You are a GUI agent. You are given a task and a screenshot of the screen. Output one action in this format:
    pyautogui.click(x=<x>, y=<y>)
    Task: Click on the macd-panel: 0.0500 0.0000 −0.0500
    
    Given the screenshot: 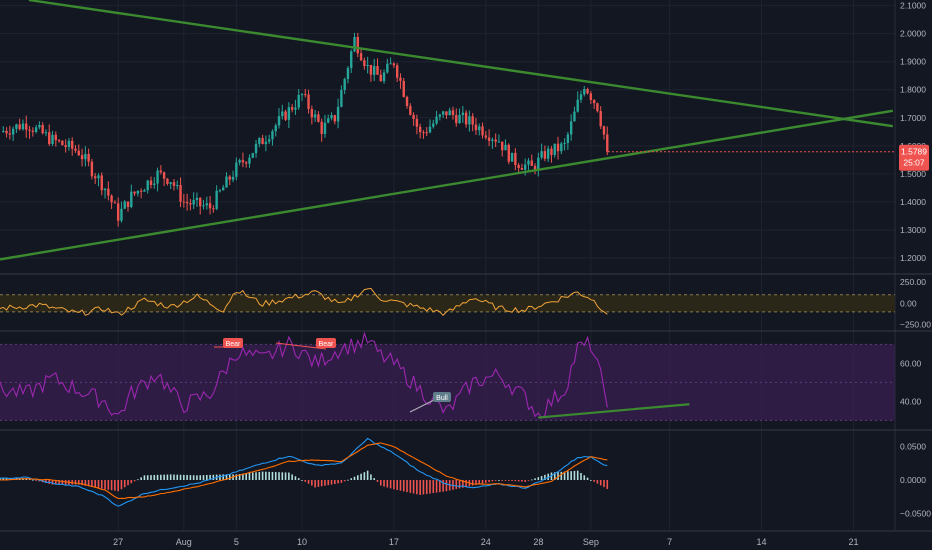 What is the action you would take?
    pyautogui.click(x=465, y=478)
    